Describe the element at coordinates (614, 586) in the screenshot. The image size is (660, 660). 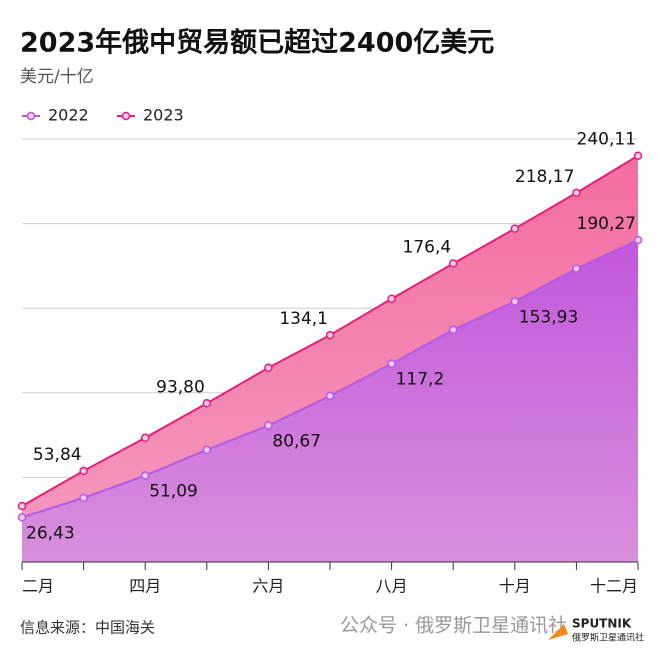
I see `x-tick-label: 十二月` at that location.